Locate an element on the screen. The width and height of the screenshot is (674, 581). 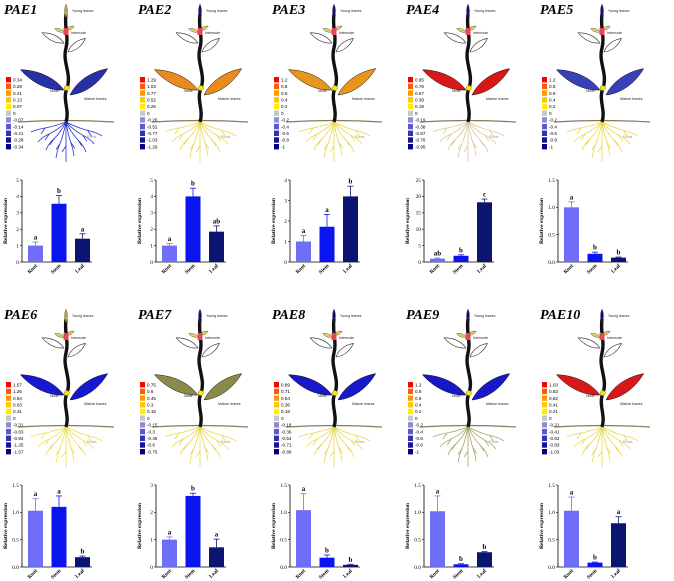
y-tick-label: 1 is located at coordinates (151, 246).